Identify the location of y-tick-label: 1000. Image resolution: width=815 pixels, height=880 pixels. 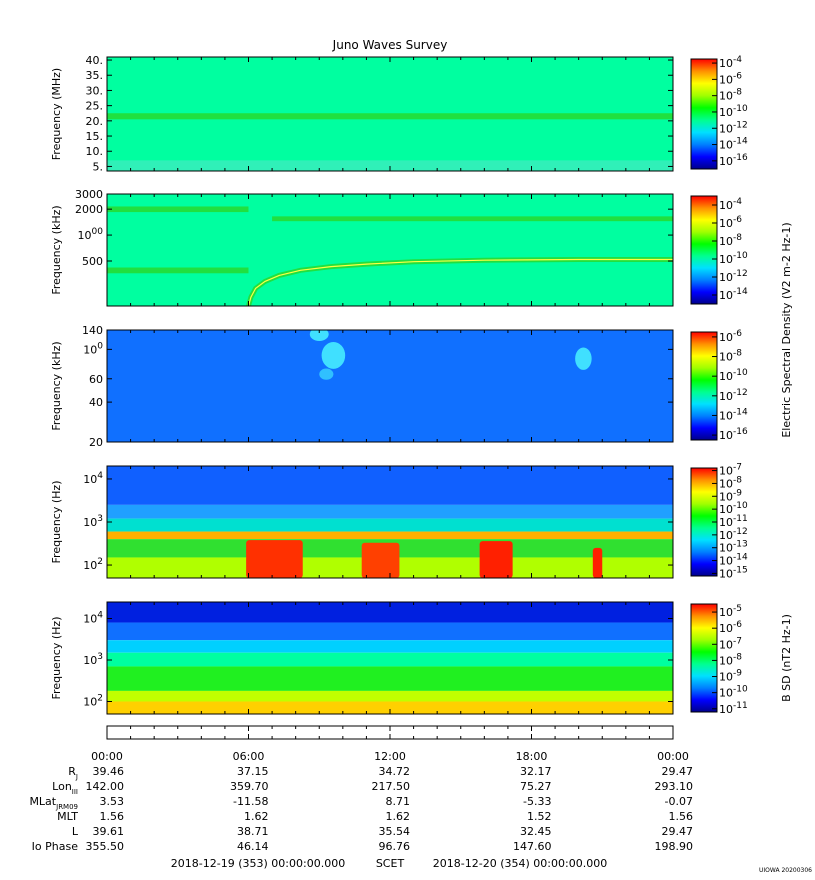
(91, 234).